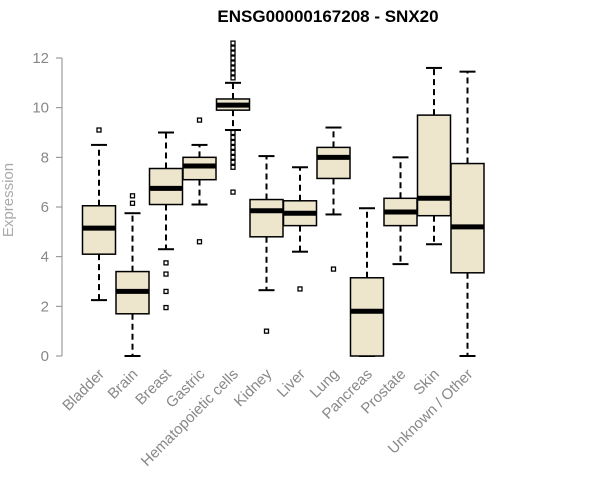 This screenshot has height=500, width=600. Describe the element at coordinates (400, 211) in the screenshot. I see `box-prostate` at that location.